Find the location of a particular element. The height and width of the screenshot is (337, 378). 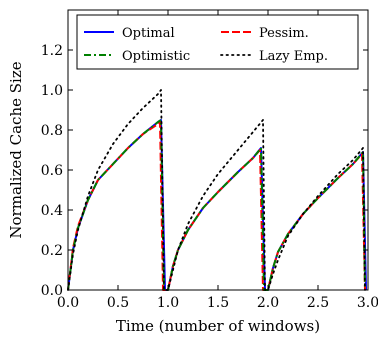

x-tick-label: 0.0 is located at coordinates (68, 303).